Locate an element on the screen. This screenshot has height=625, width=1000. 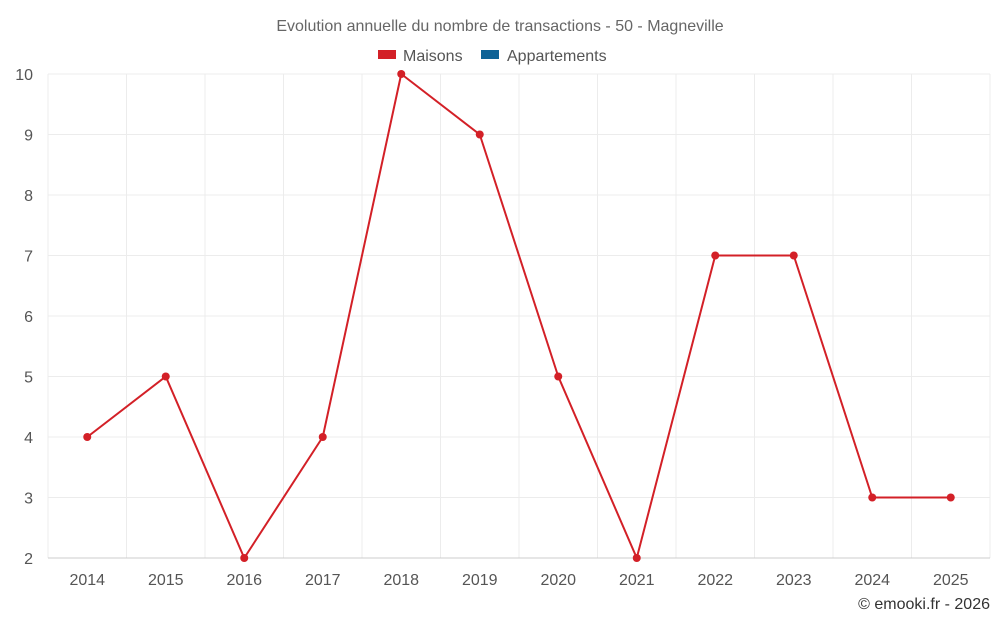
data-point-maisons-2016 is located at coordinates (244, 558).